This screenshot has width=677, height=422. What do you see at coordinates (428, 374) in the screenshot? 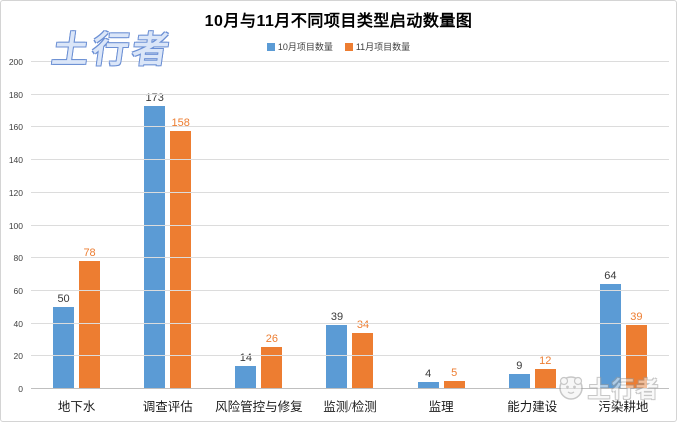
I see `bar-value-label: 4` at bounding box center [428, 374].